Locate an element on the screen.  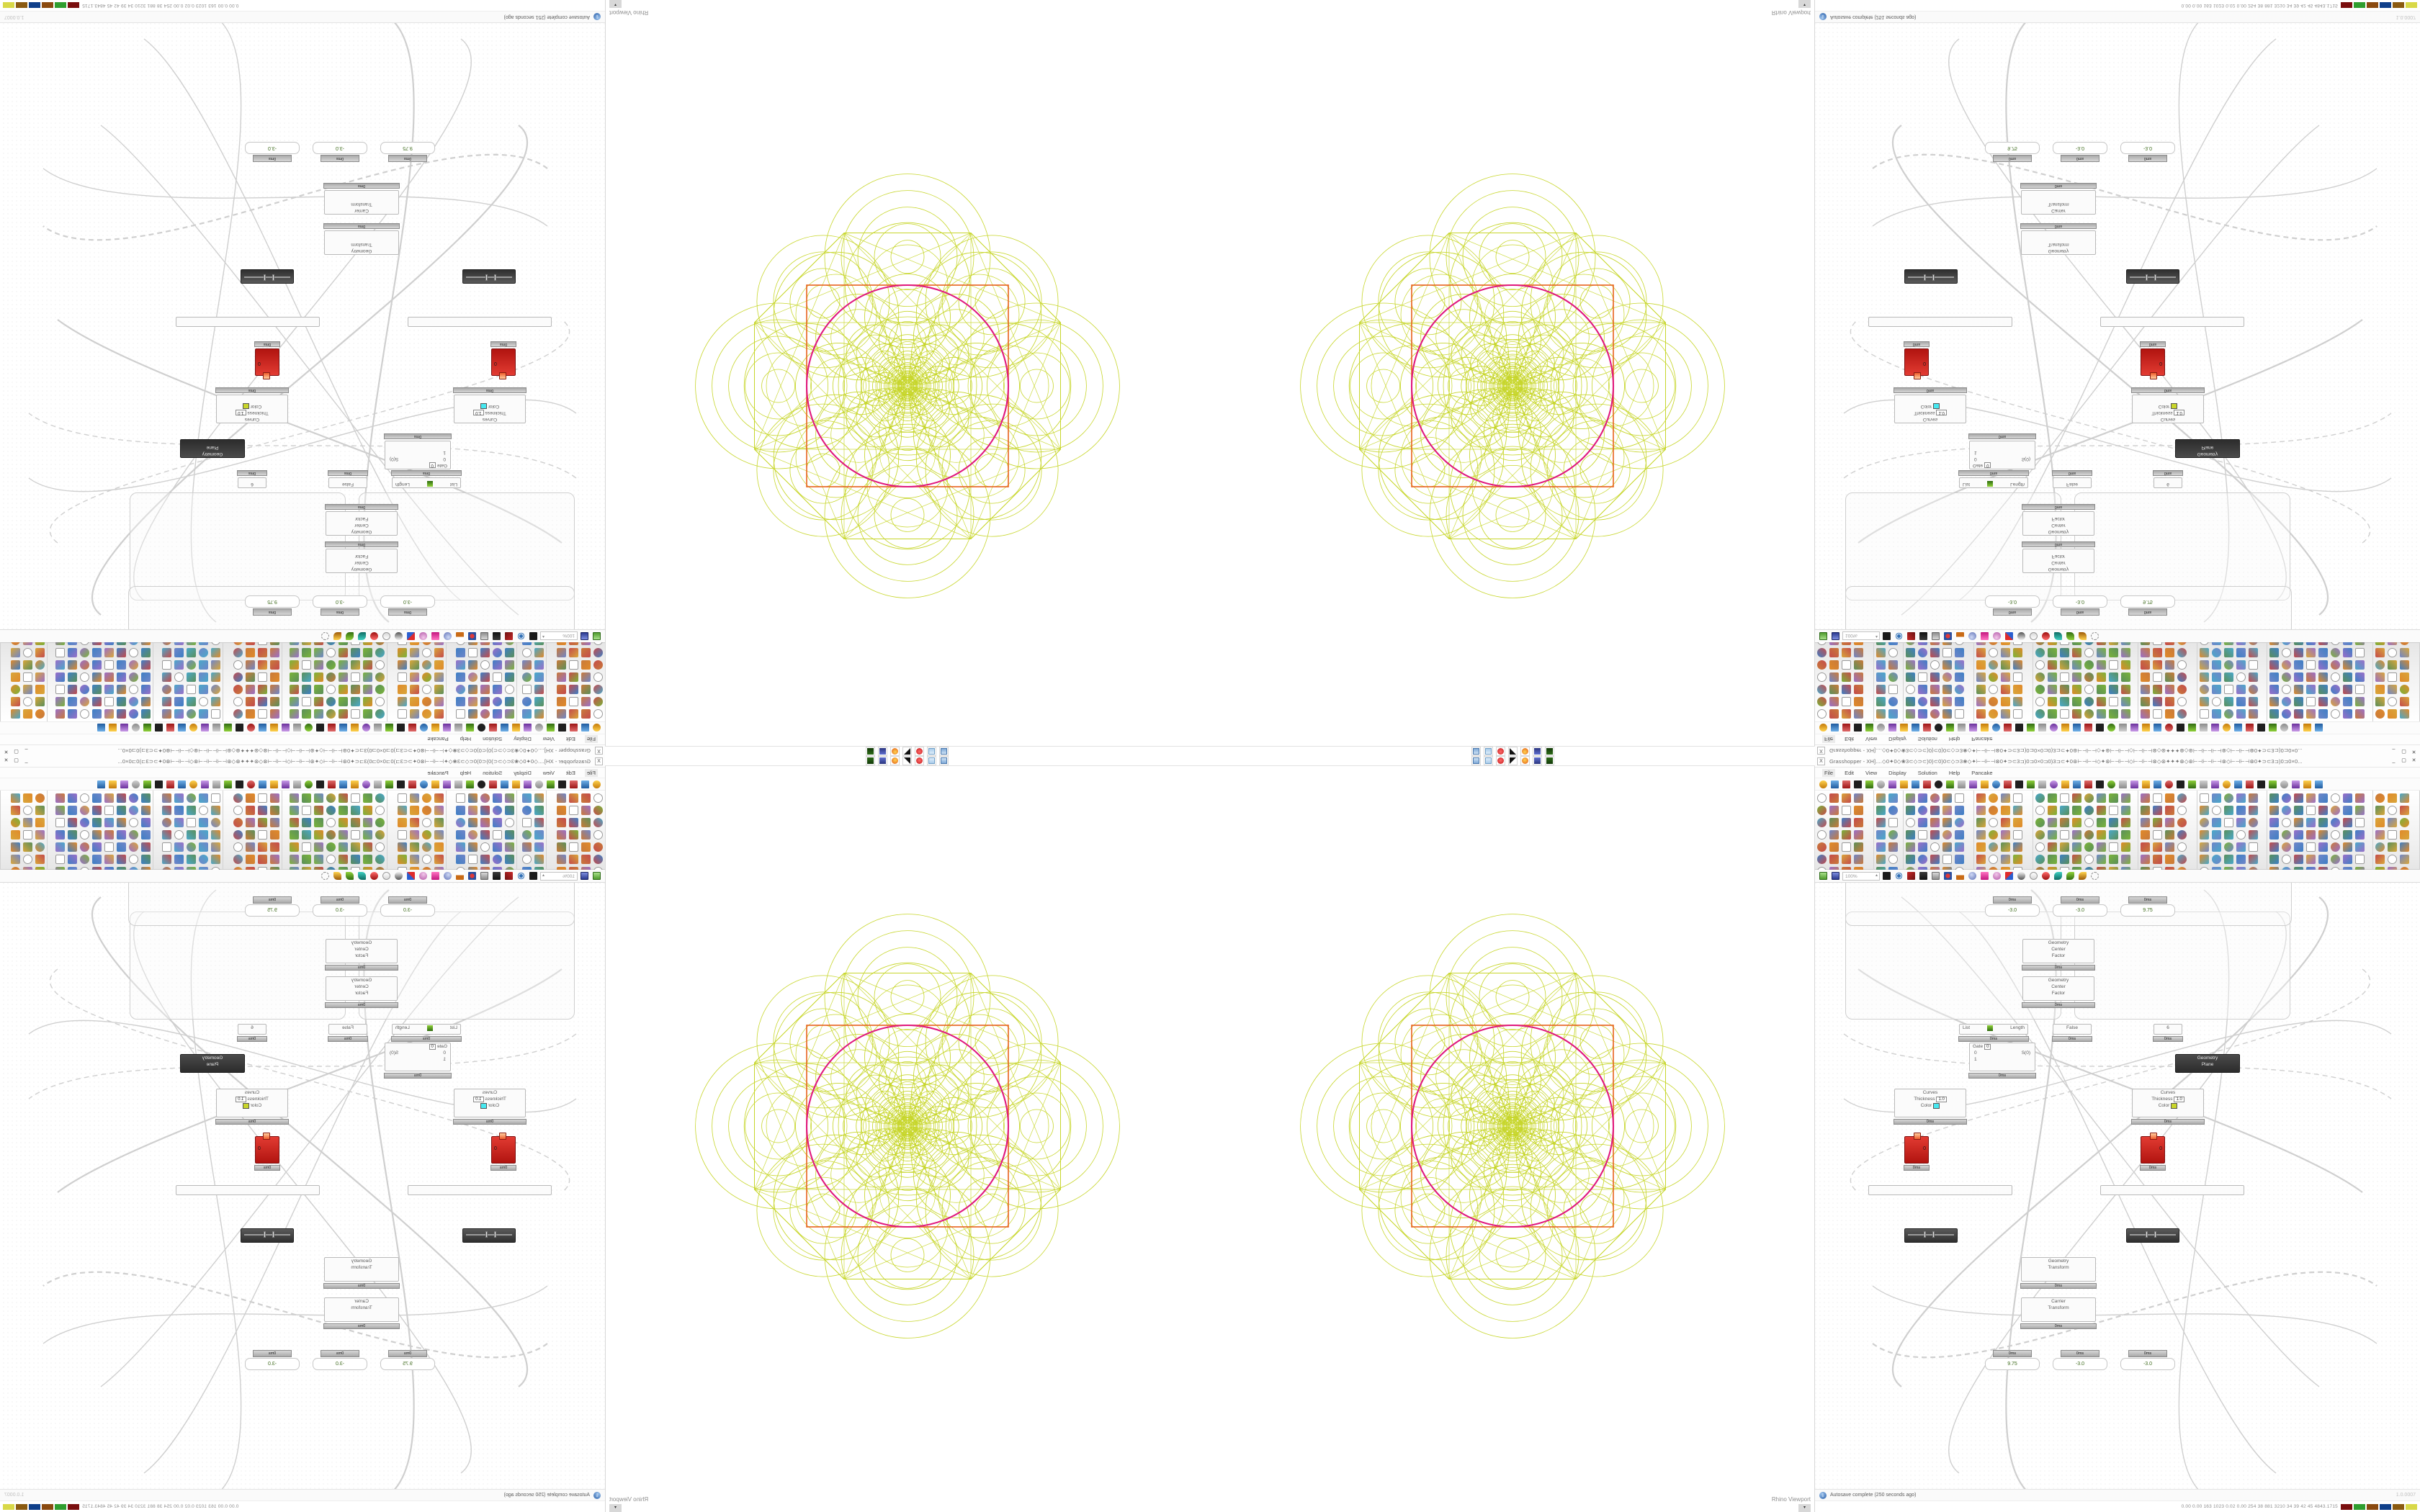
color-swatch is located at coordinates (245, 1105).